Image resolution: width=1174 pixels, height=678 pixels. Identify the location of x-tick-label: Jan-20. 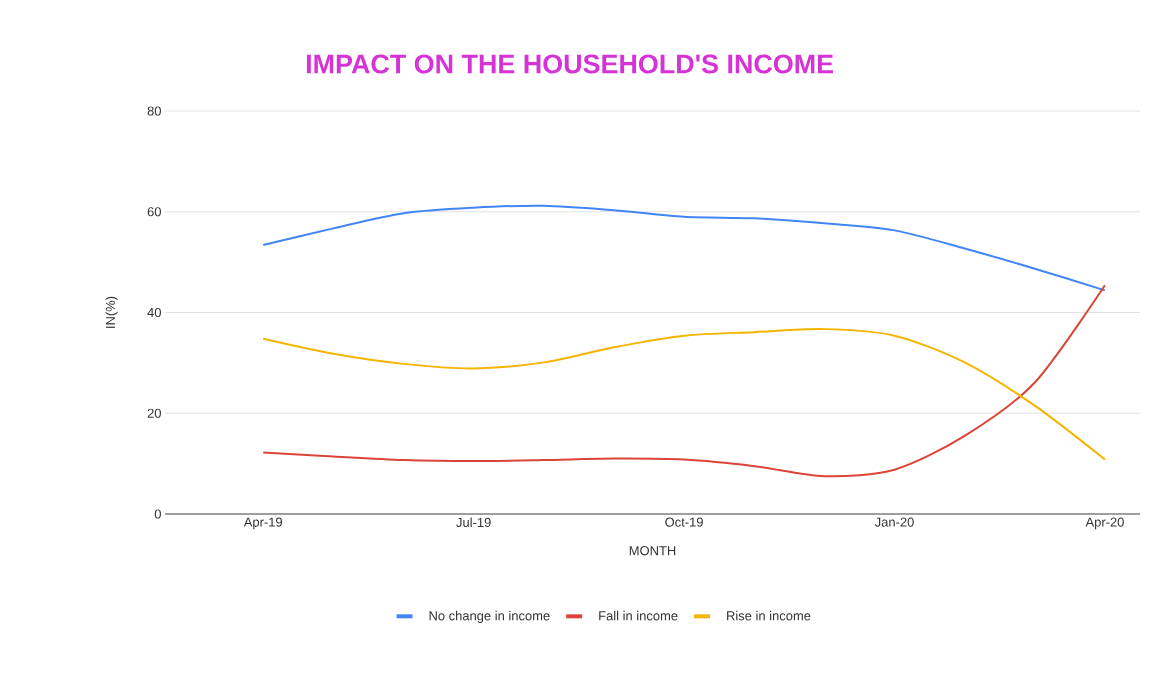
(894, 522).